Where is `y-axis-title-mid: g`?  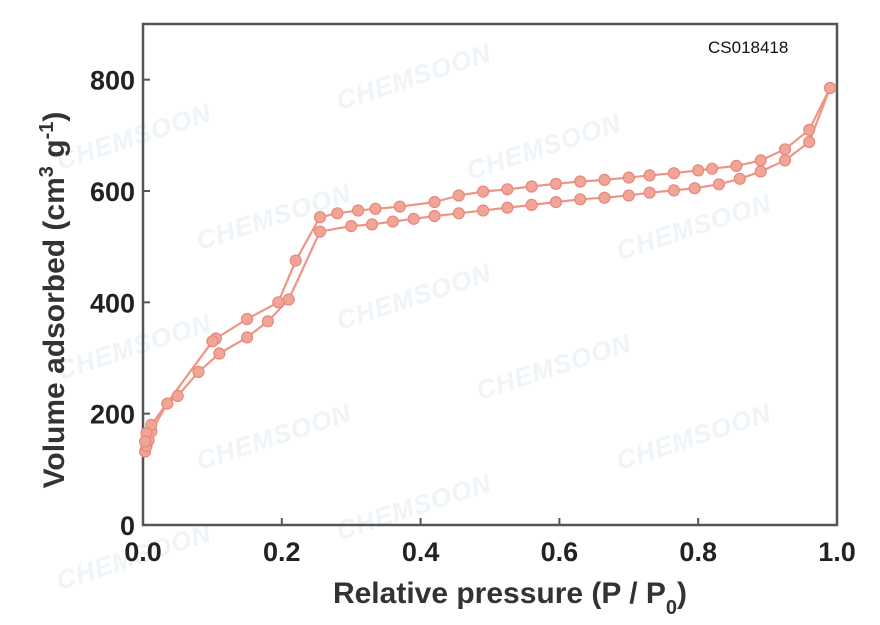
y-axis-title-mid: g is located at coordinates (54, 152).